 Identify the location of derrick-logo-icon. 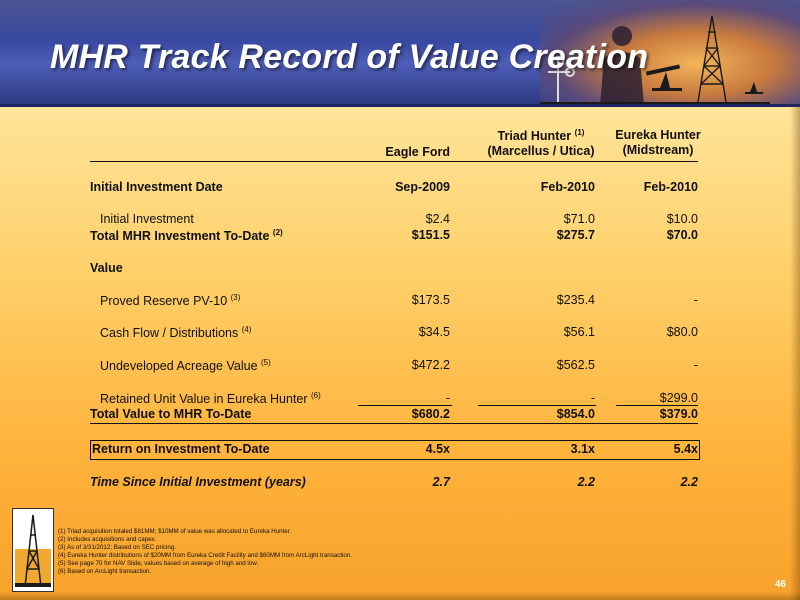
(33, 551).